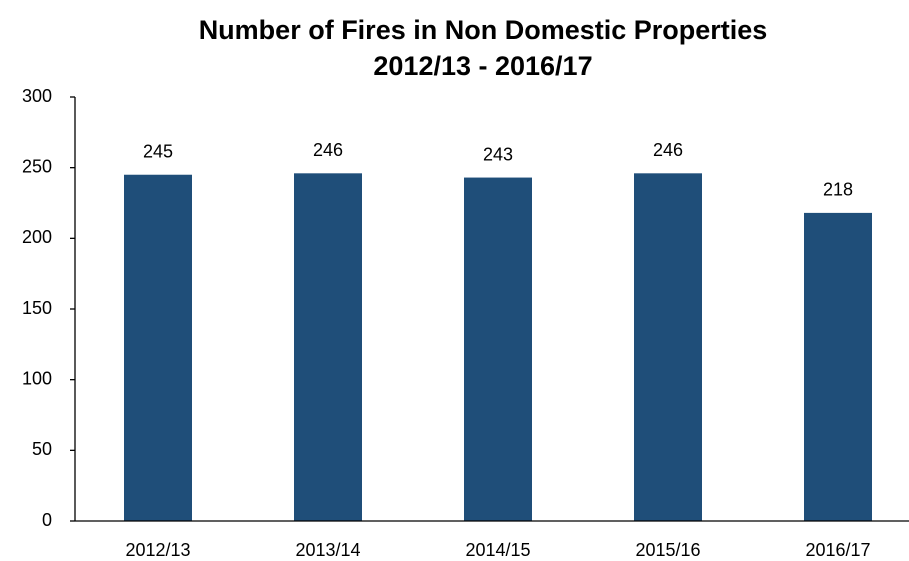  What do you see at coordinates (837, 550) in the screenshot?
I see `x-tick-label: 2016/17` at bounding box center [837, 550].